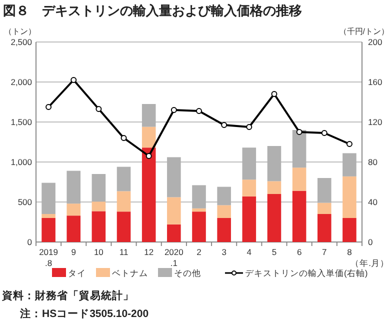  I want to click on ytick: 0, so click(29, 242).